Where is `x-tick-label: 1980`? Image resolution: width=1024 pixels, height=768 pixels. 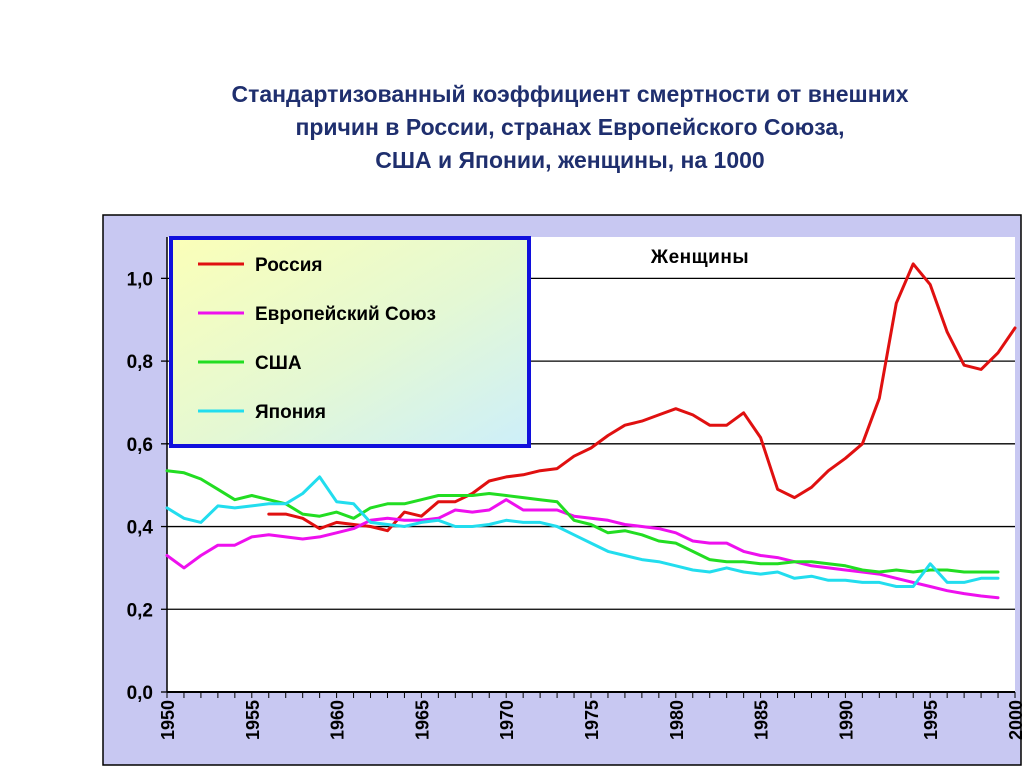 x-tick-label: 1980 is located at coordinates (677, 720).